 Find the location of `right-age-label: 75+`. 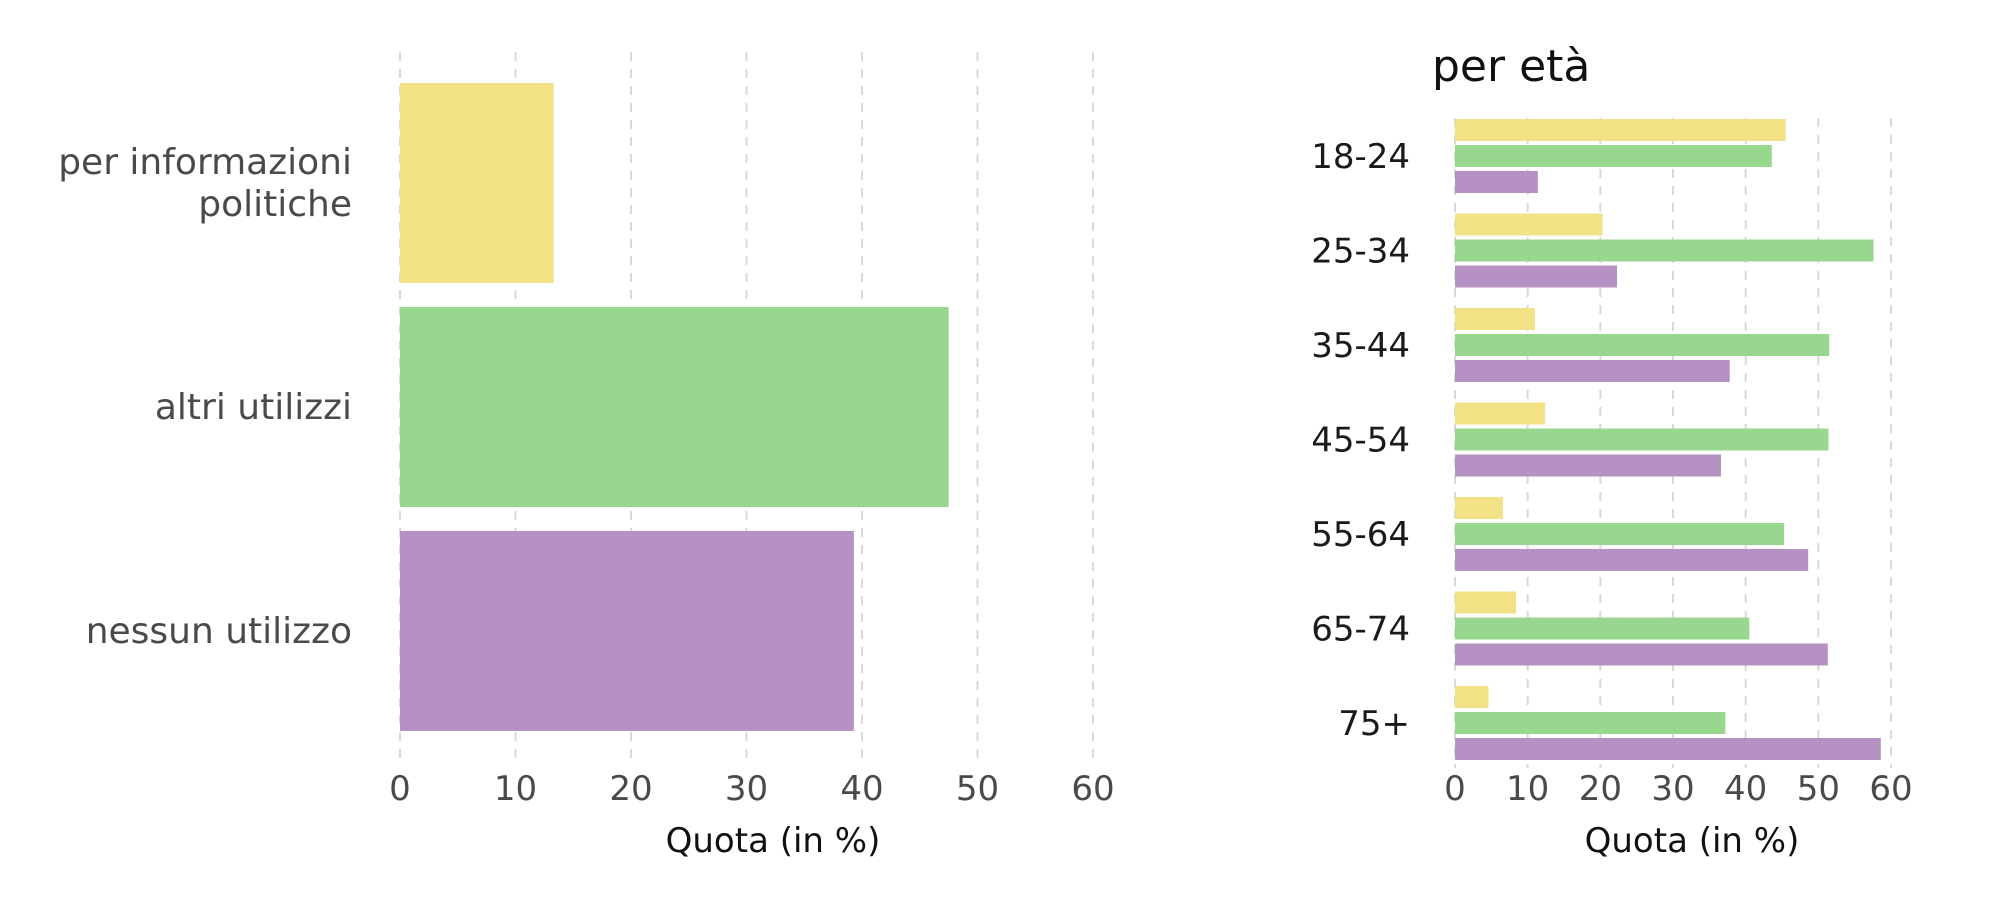

right-age-label: 75+ is located at coordinates (1374, 724).